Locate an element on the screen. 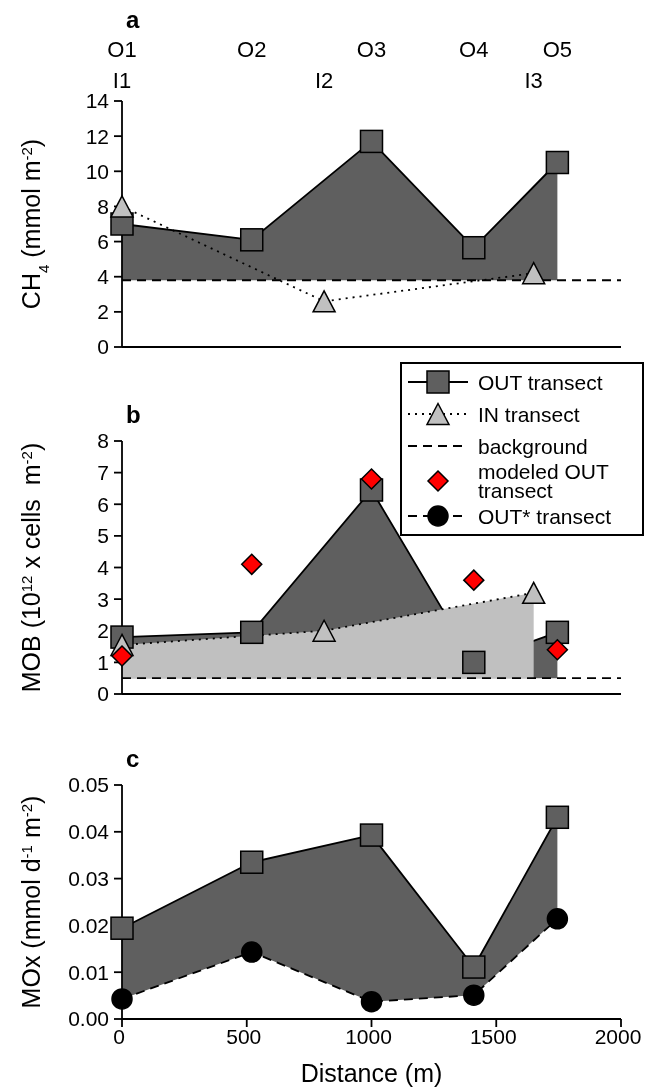 The width and height of the screenshot is (646, 1090). chart-title: a is located at coordinates (133, 19).